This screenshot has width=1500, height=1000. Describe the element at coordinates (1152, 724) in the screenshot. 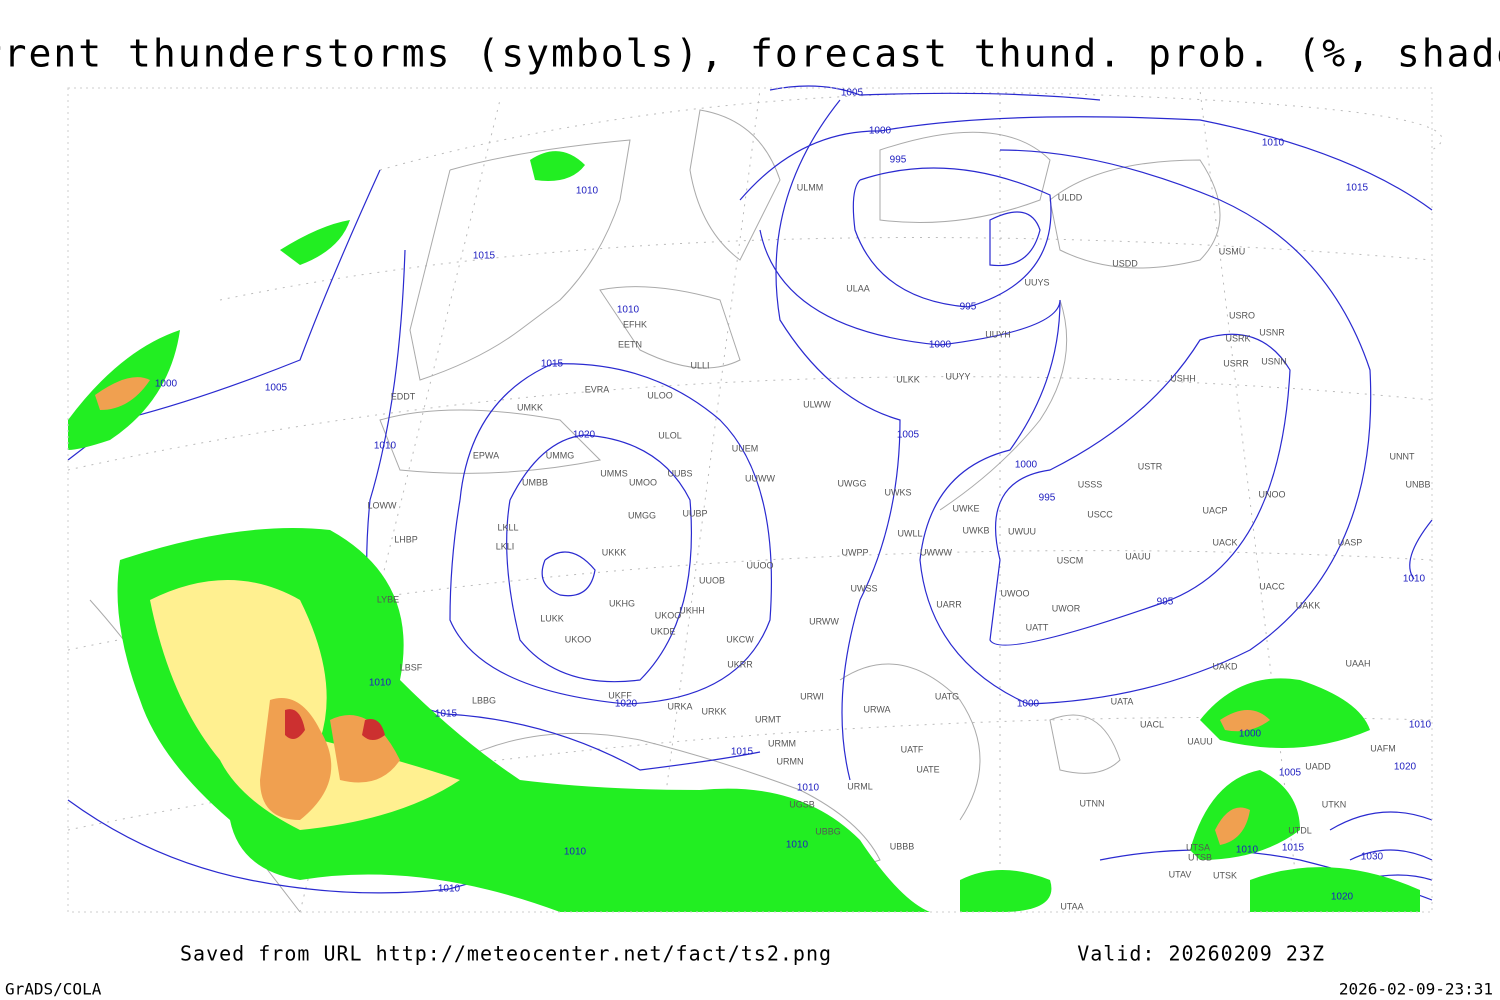

I see `station-code: UACL` at that location.